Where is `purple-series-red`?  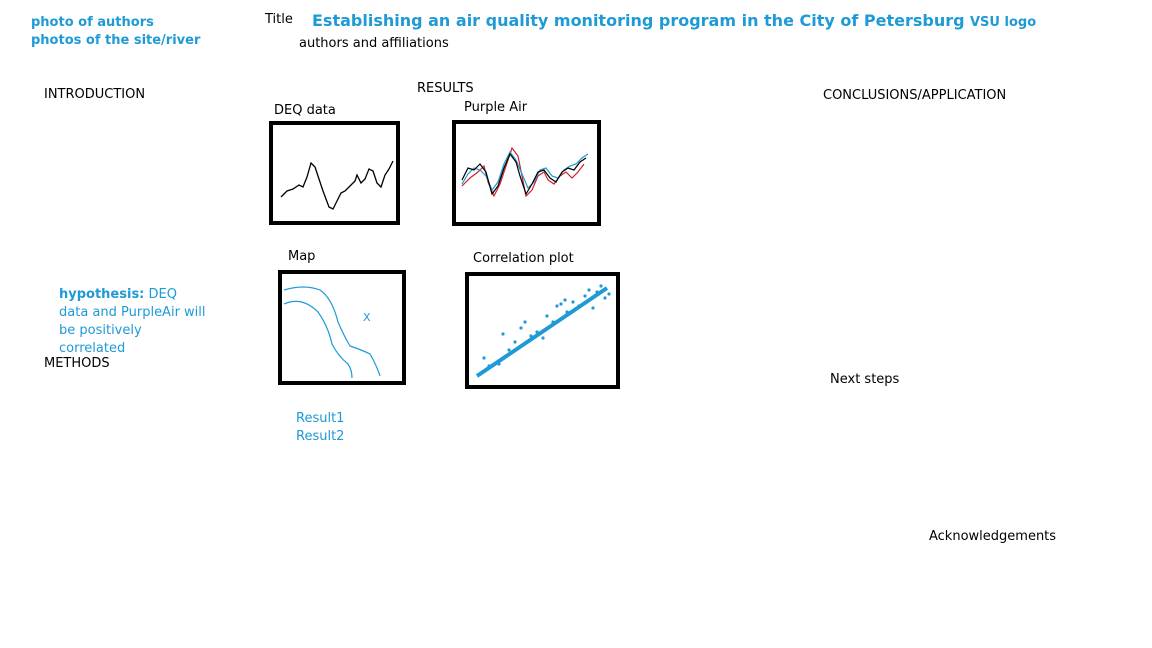
purple-series-red is located at coordinates (523, 172).